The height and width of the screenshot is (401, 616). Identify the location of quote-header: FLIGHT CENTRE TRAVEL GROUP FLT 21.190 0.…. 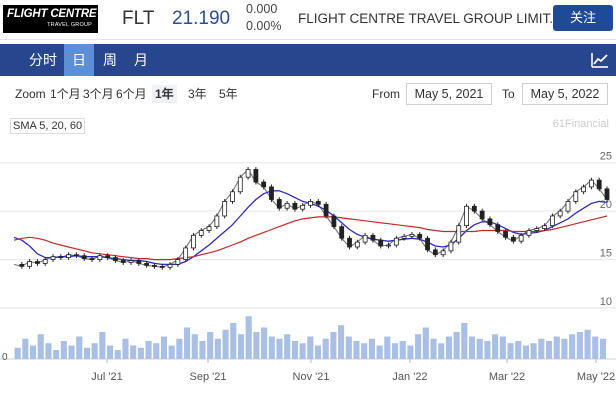
(308, 20).